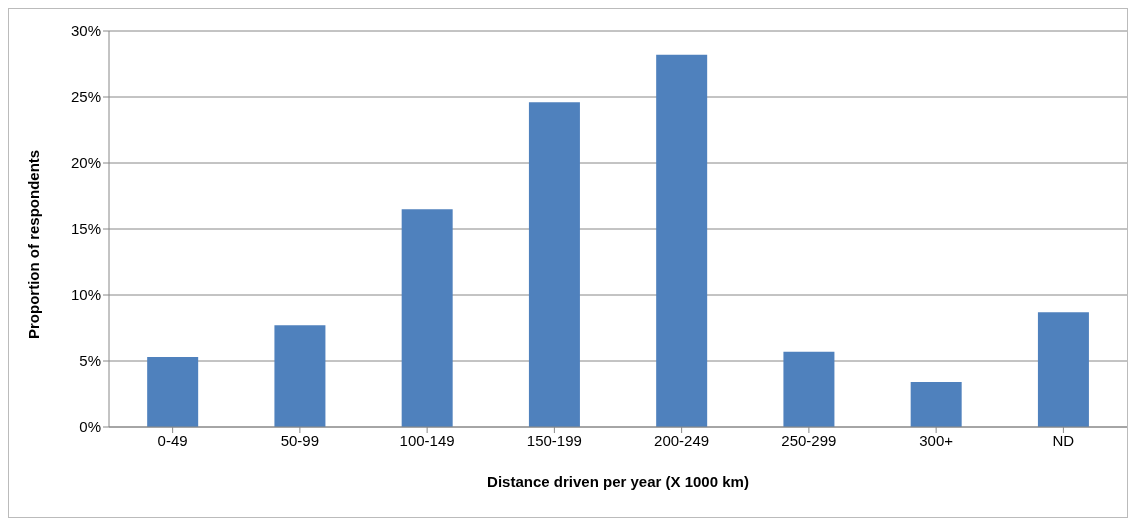  Describe the element at coordinates (554, 440) in the screenshot. I see `x-tick-label: 150-199` at that location.